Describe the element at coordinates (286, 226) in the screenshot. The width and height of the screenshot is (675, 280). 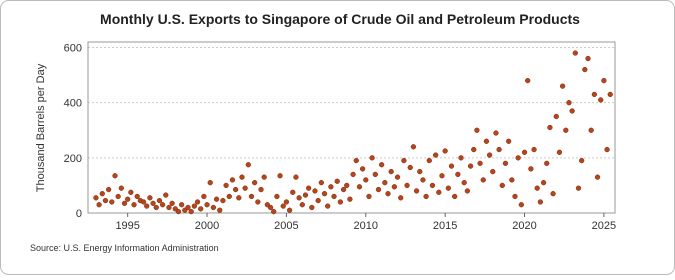
I see `x-tick-label: 2005` at that location.